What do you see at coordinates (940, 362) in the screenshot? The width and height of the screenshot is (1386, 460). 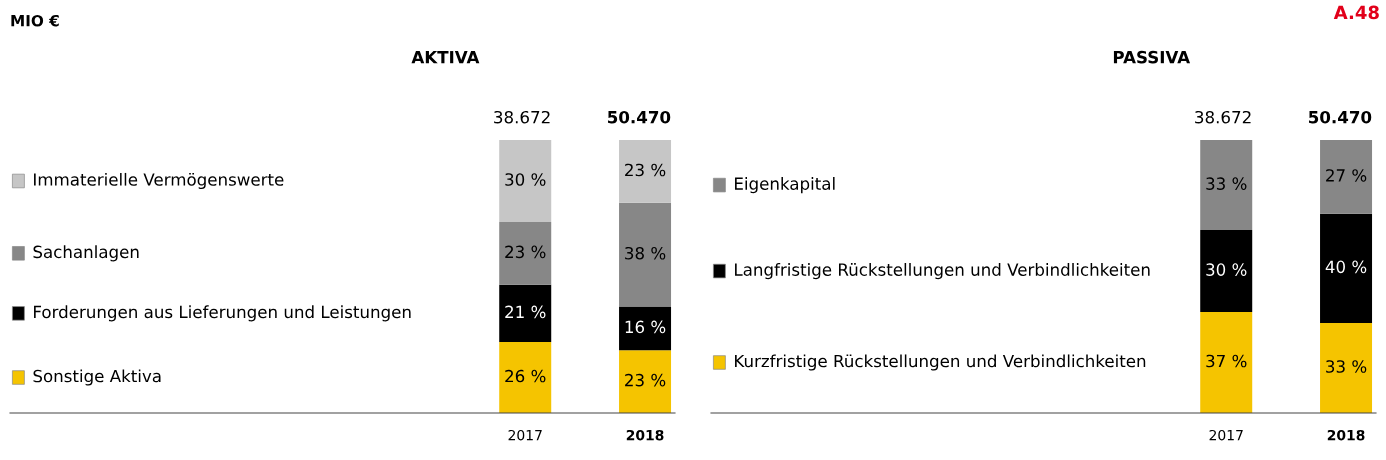 I see `legend-label: Kurzfristige Rückstellungen und Verbindlichkeiten` at bounding box center [940, 362].